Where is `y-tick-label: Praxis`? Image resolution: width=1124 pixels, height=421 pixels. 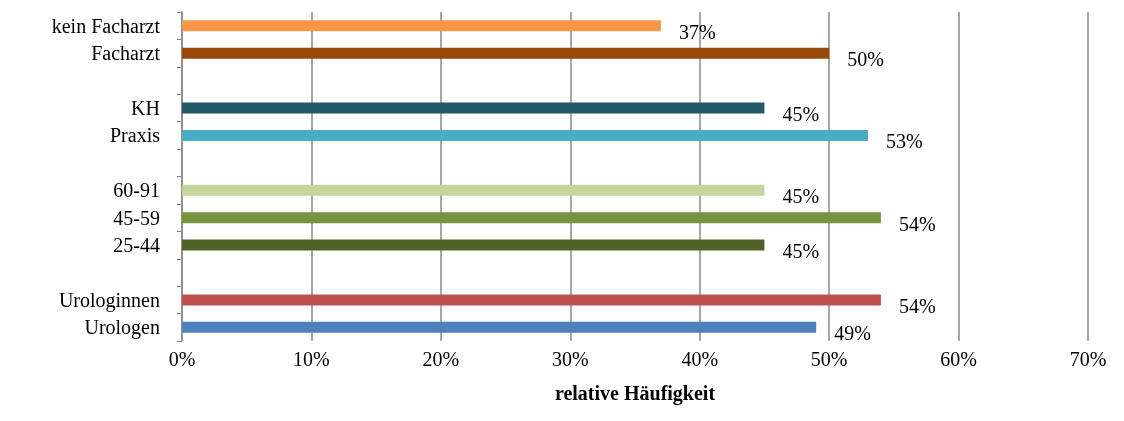
y-tick-label: Praxis is located at coordinates (135, 135).